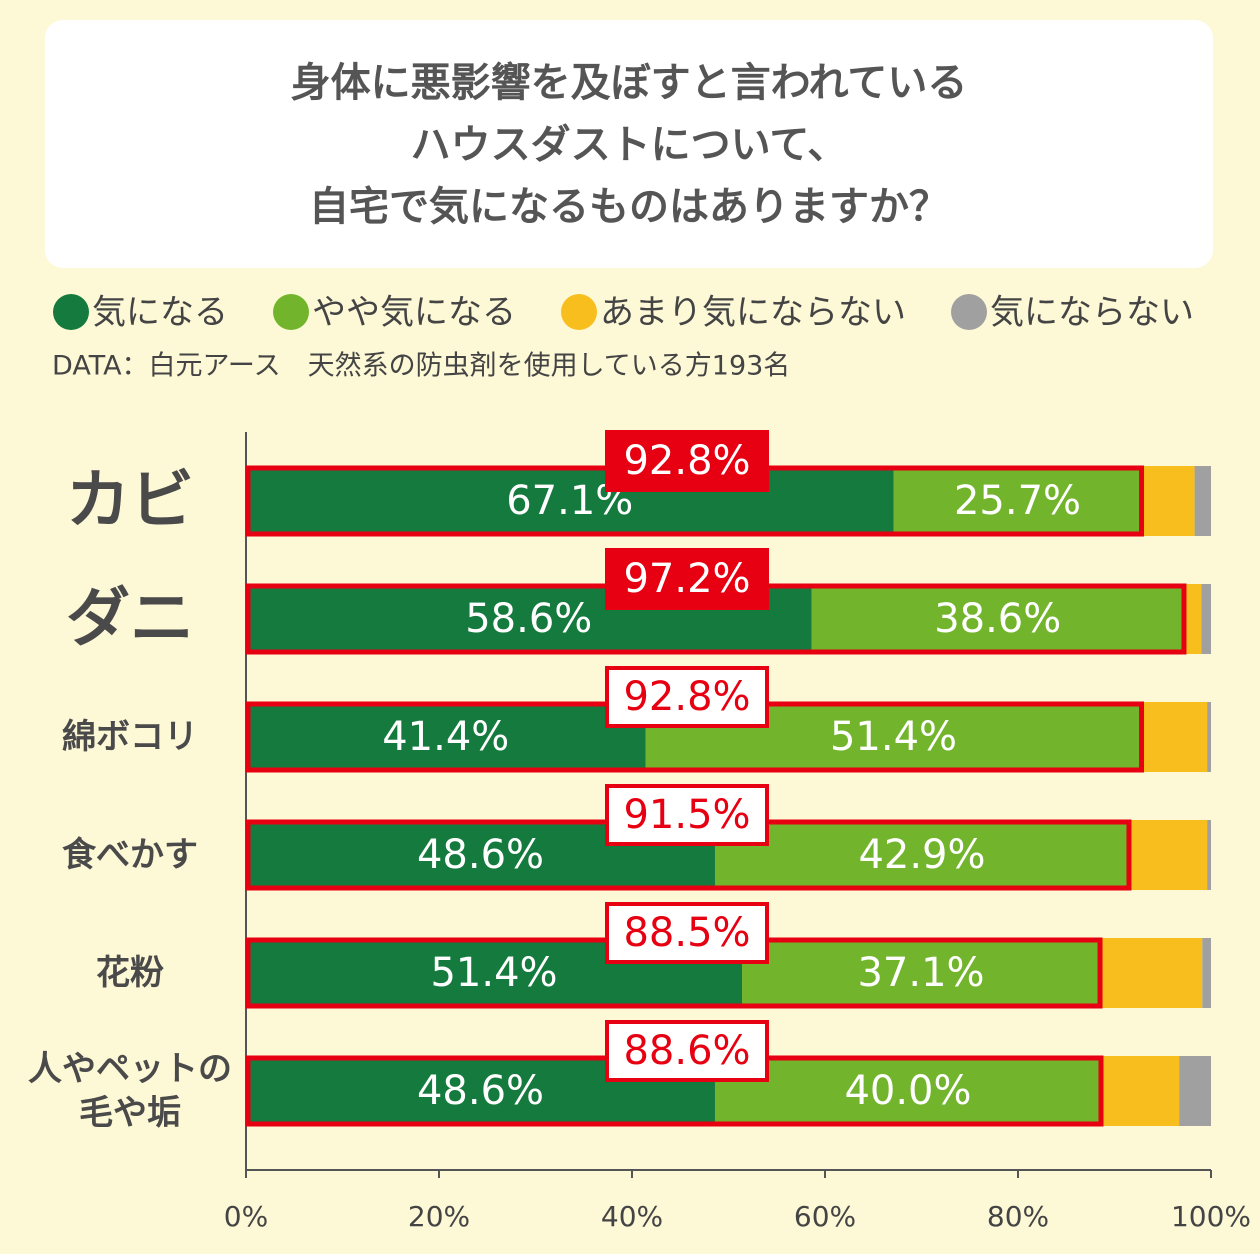 This screenshot has width=1260, height=1254. I want to click on legend-label: やや気になる, so click(414, 313).